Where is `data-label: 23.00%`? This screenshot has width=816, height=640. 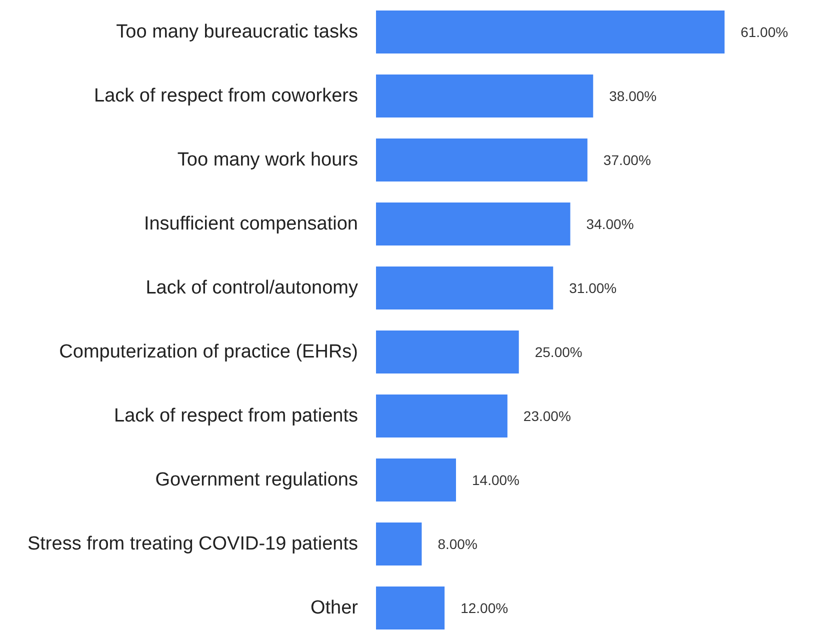
data-label: 23.00% is located at coordinates (547, 416).